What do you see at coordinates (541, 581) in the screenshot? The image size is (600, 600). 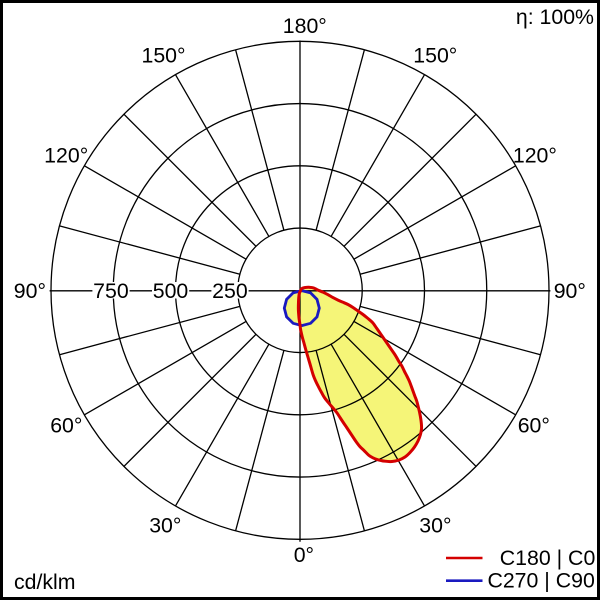 I see `svg-text: C270 | C90` at bounding box center [541, 581].